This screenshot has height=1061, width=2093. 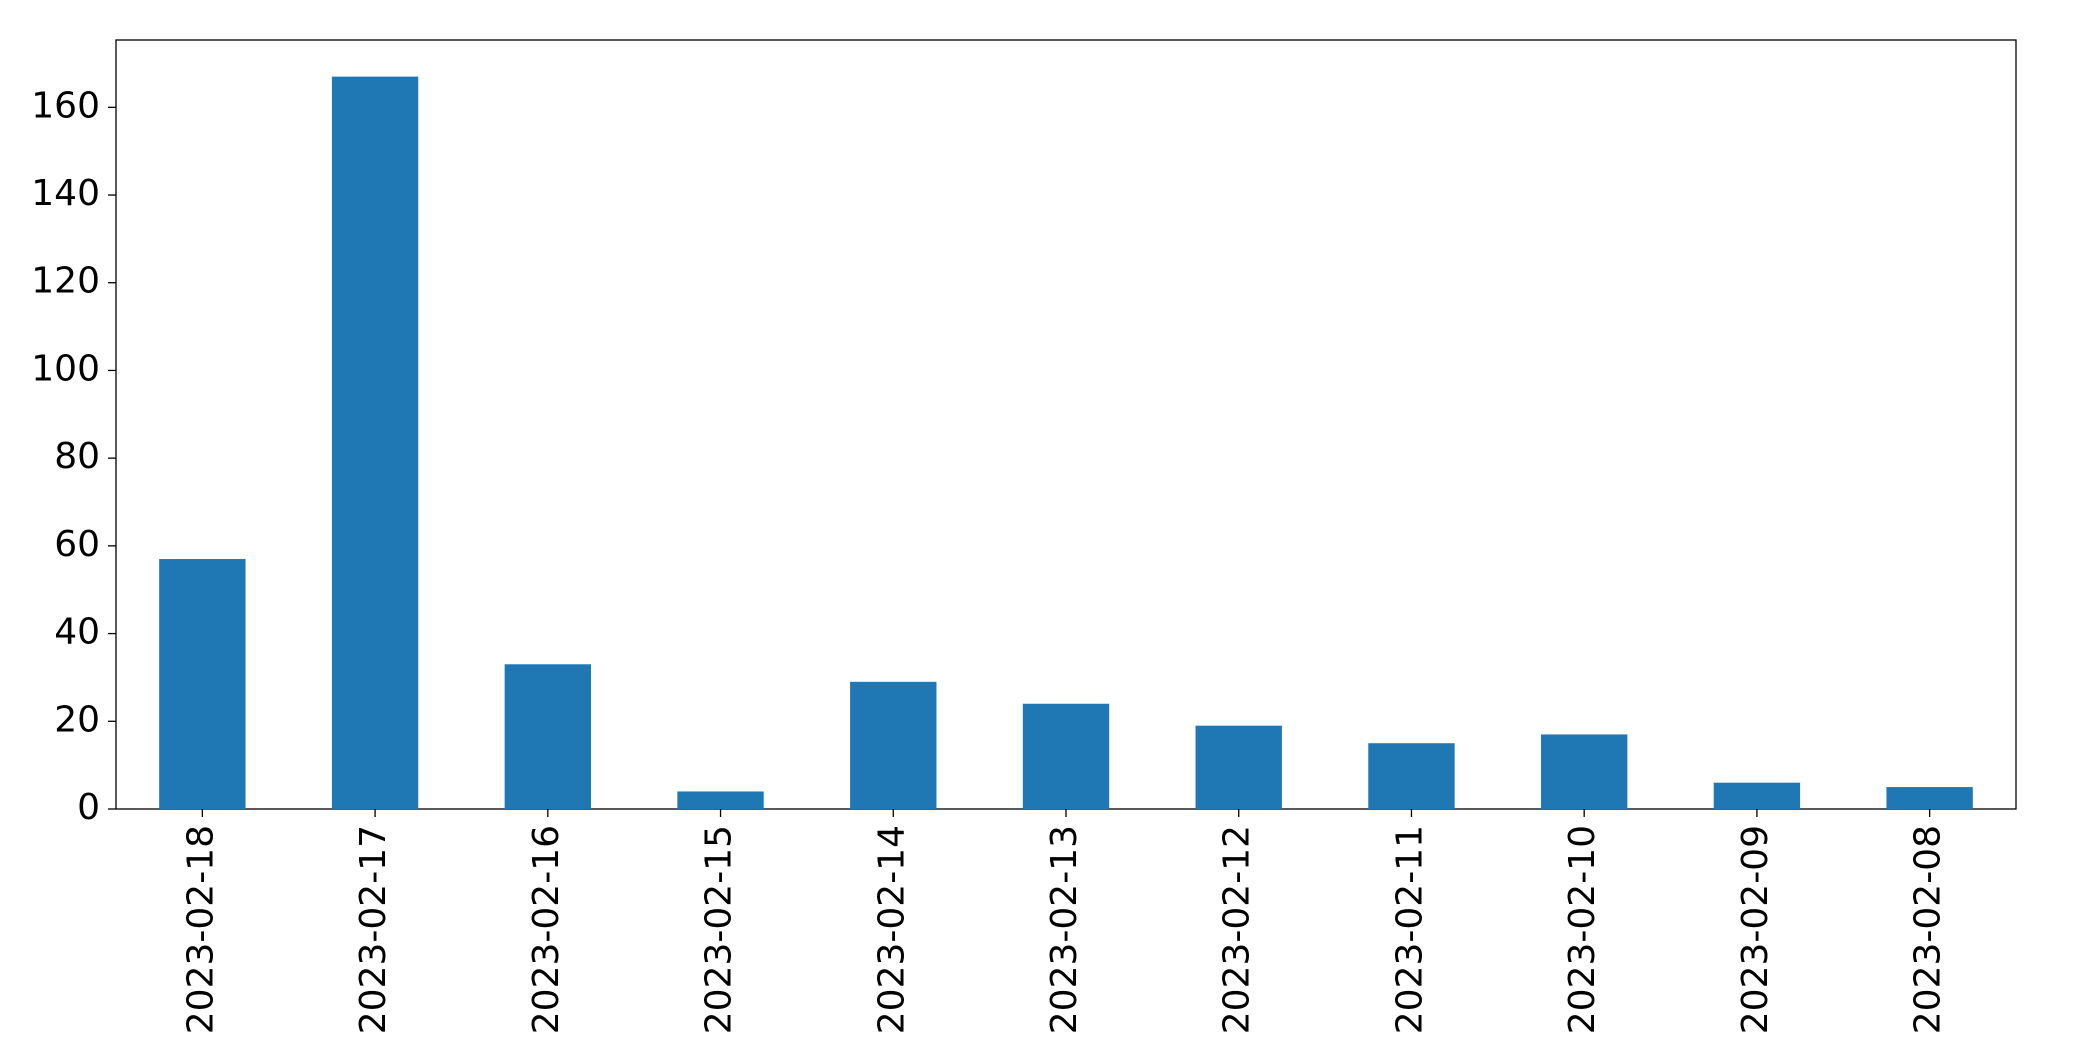 I want to click on y-tick-label: 0, so click(x=88, y=807).